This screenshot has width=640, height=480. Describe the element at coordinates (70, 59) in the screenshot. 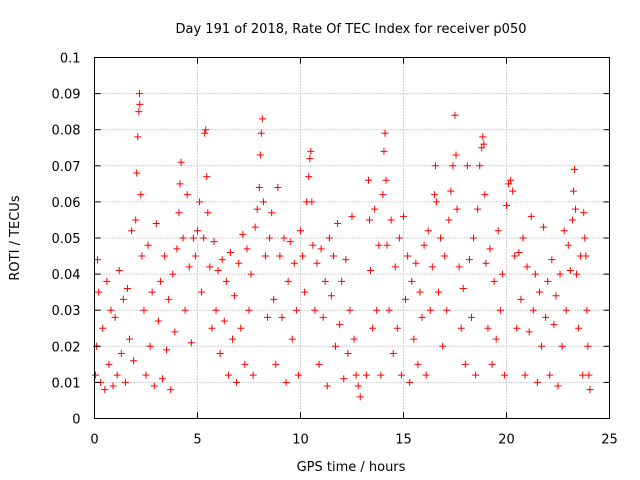

I see `y-tick-label: 0.1` at that location.